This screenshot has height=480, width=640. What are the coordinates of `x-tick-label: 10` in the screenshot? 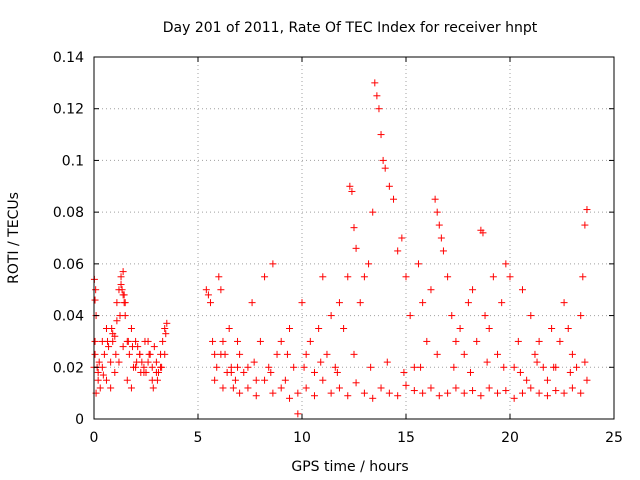 It's located at (302, 438).